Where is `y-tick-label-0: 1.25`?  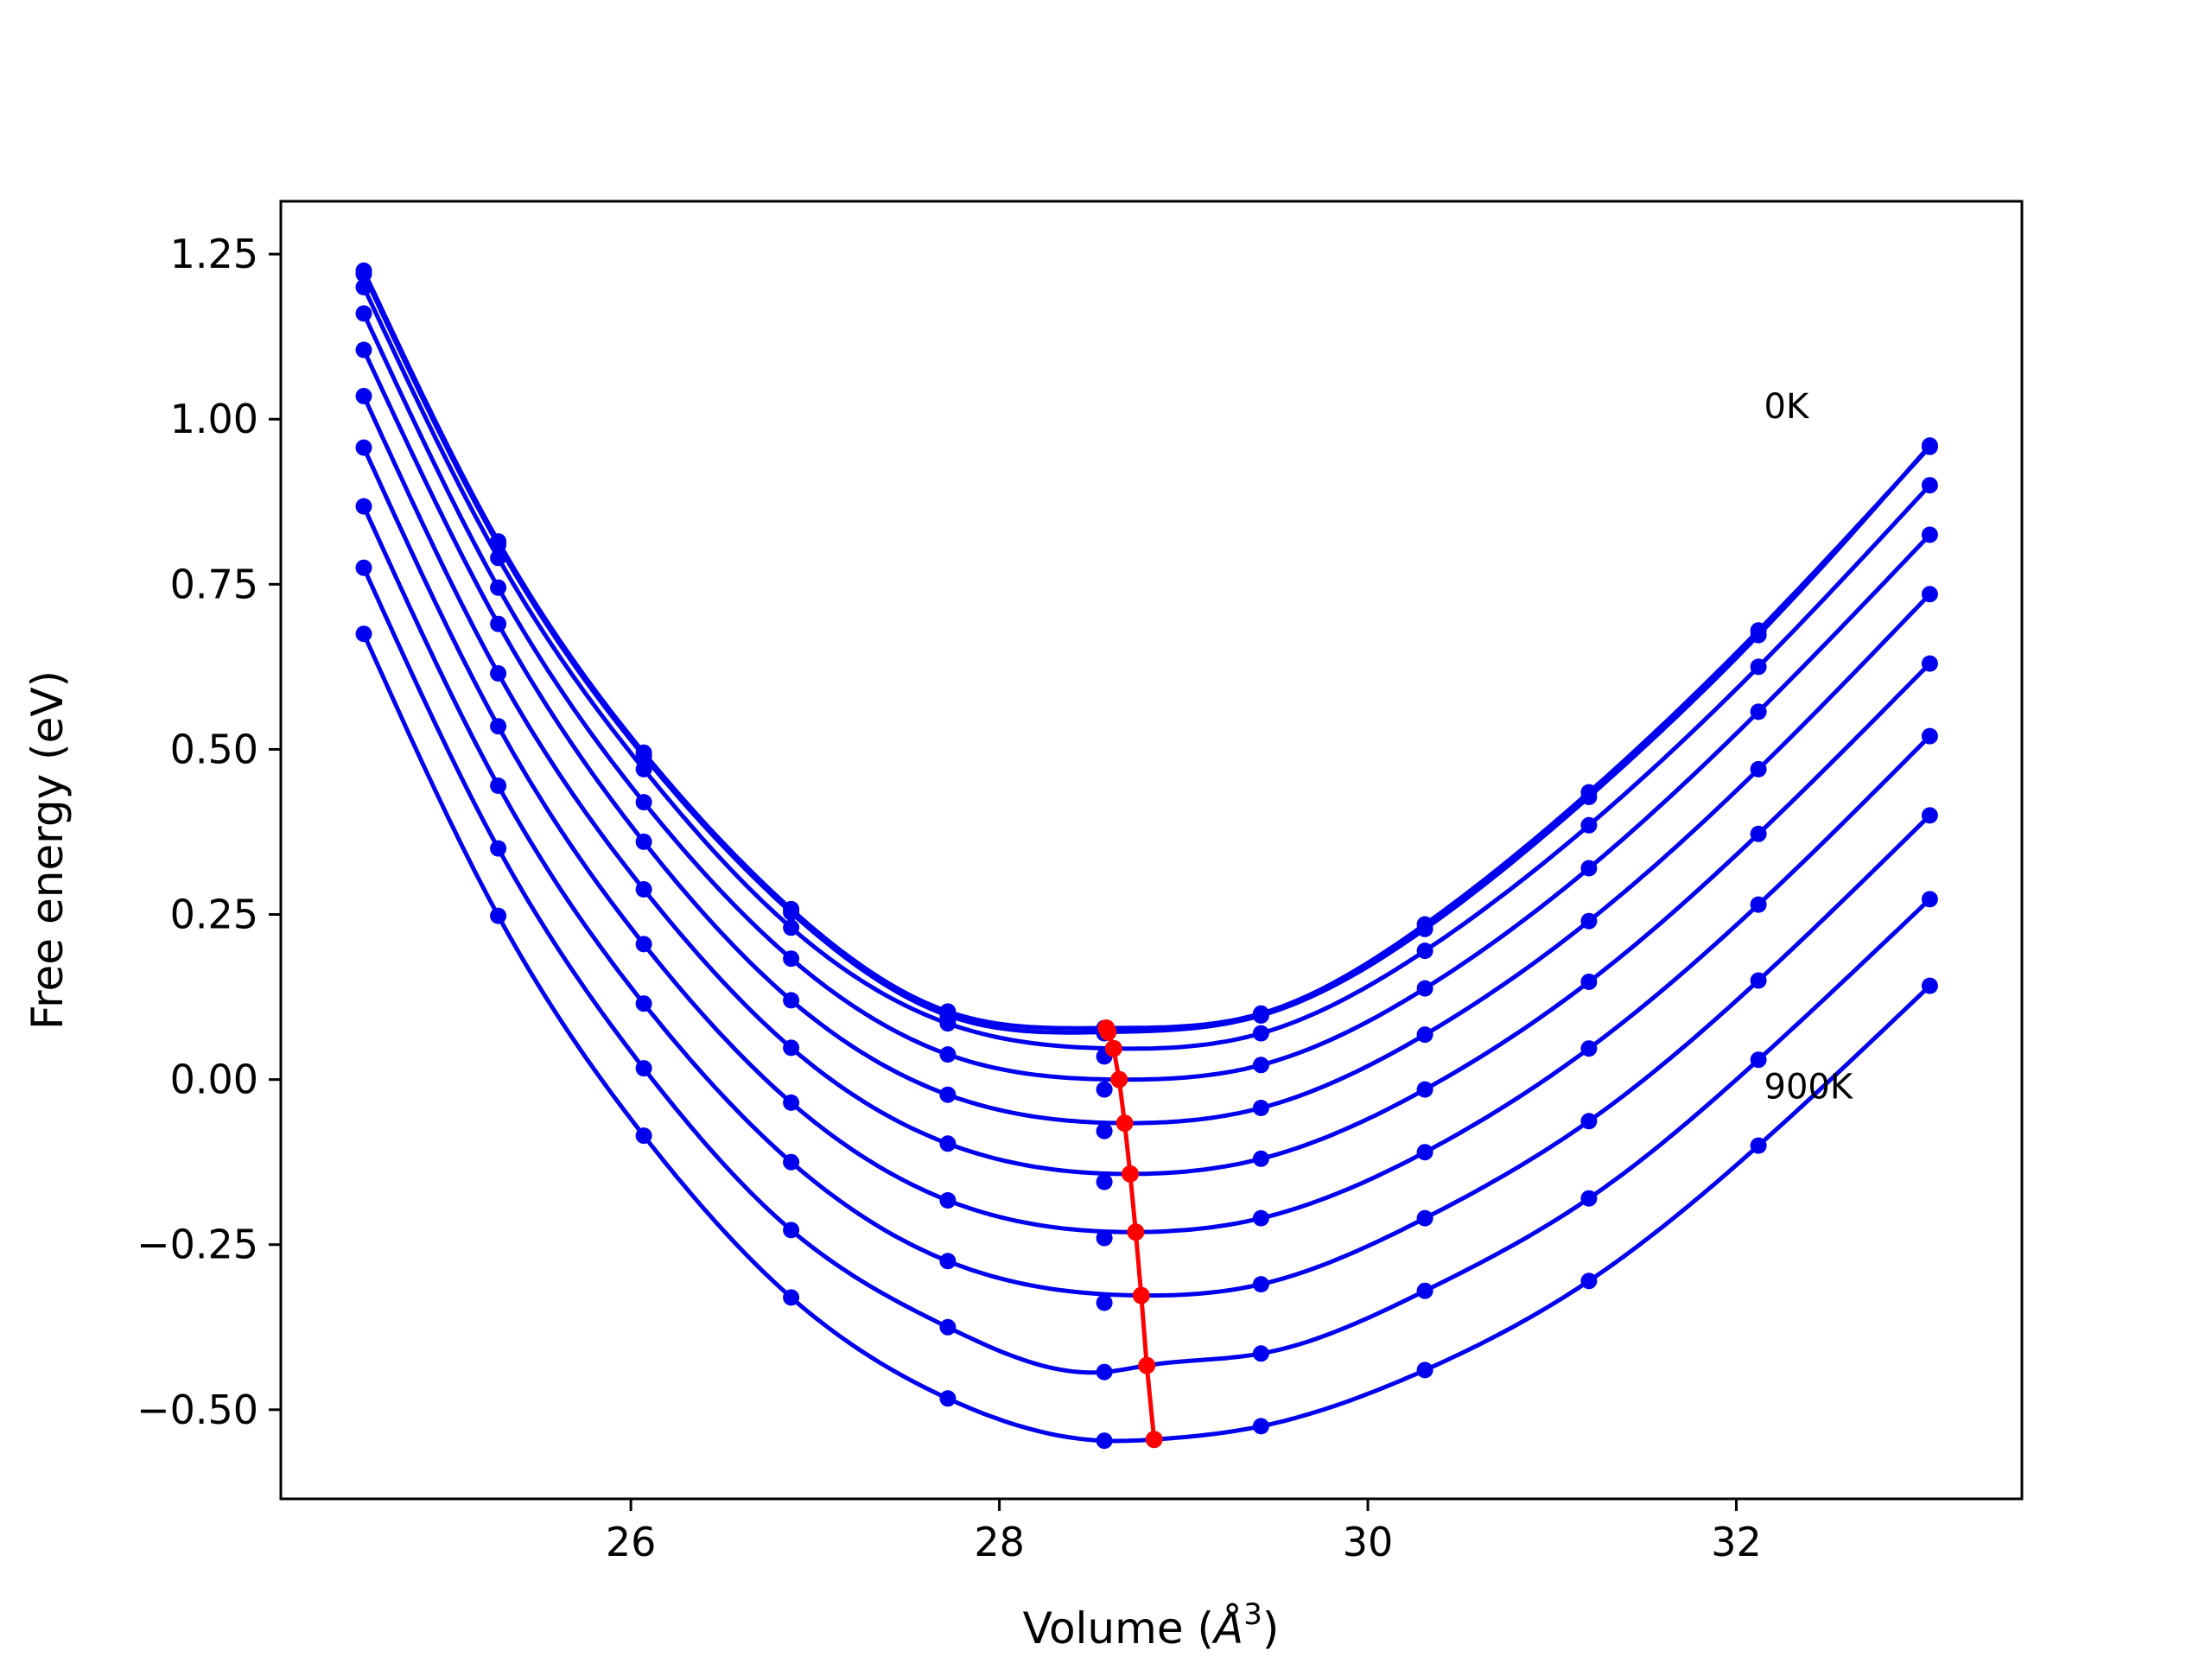
y-tick-label-0: 1.25 is located at coordinates (214, 254).